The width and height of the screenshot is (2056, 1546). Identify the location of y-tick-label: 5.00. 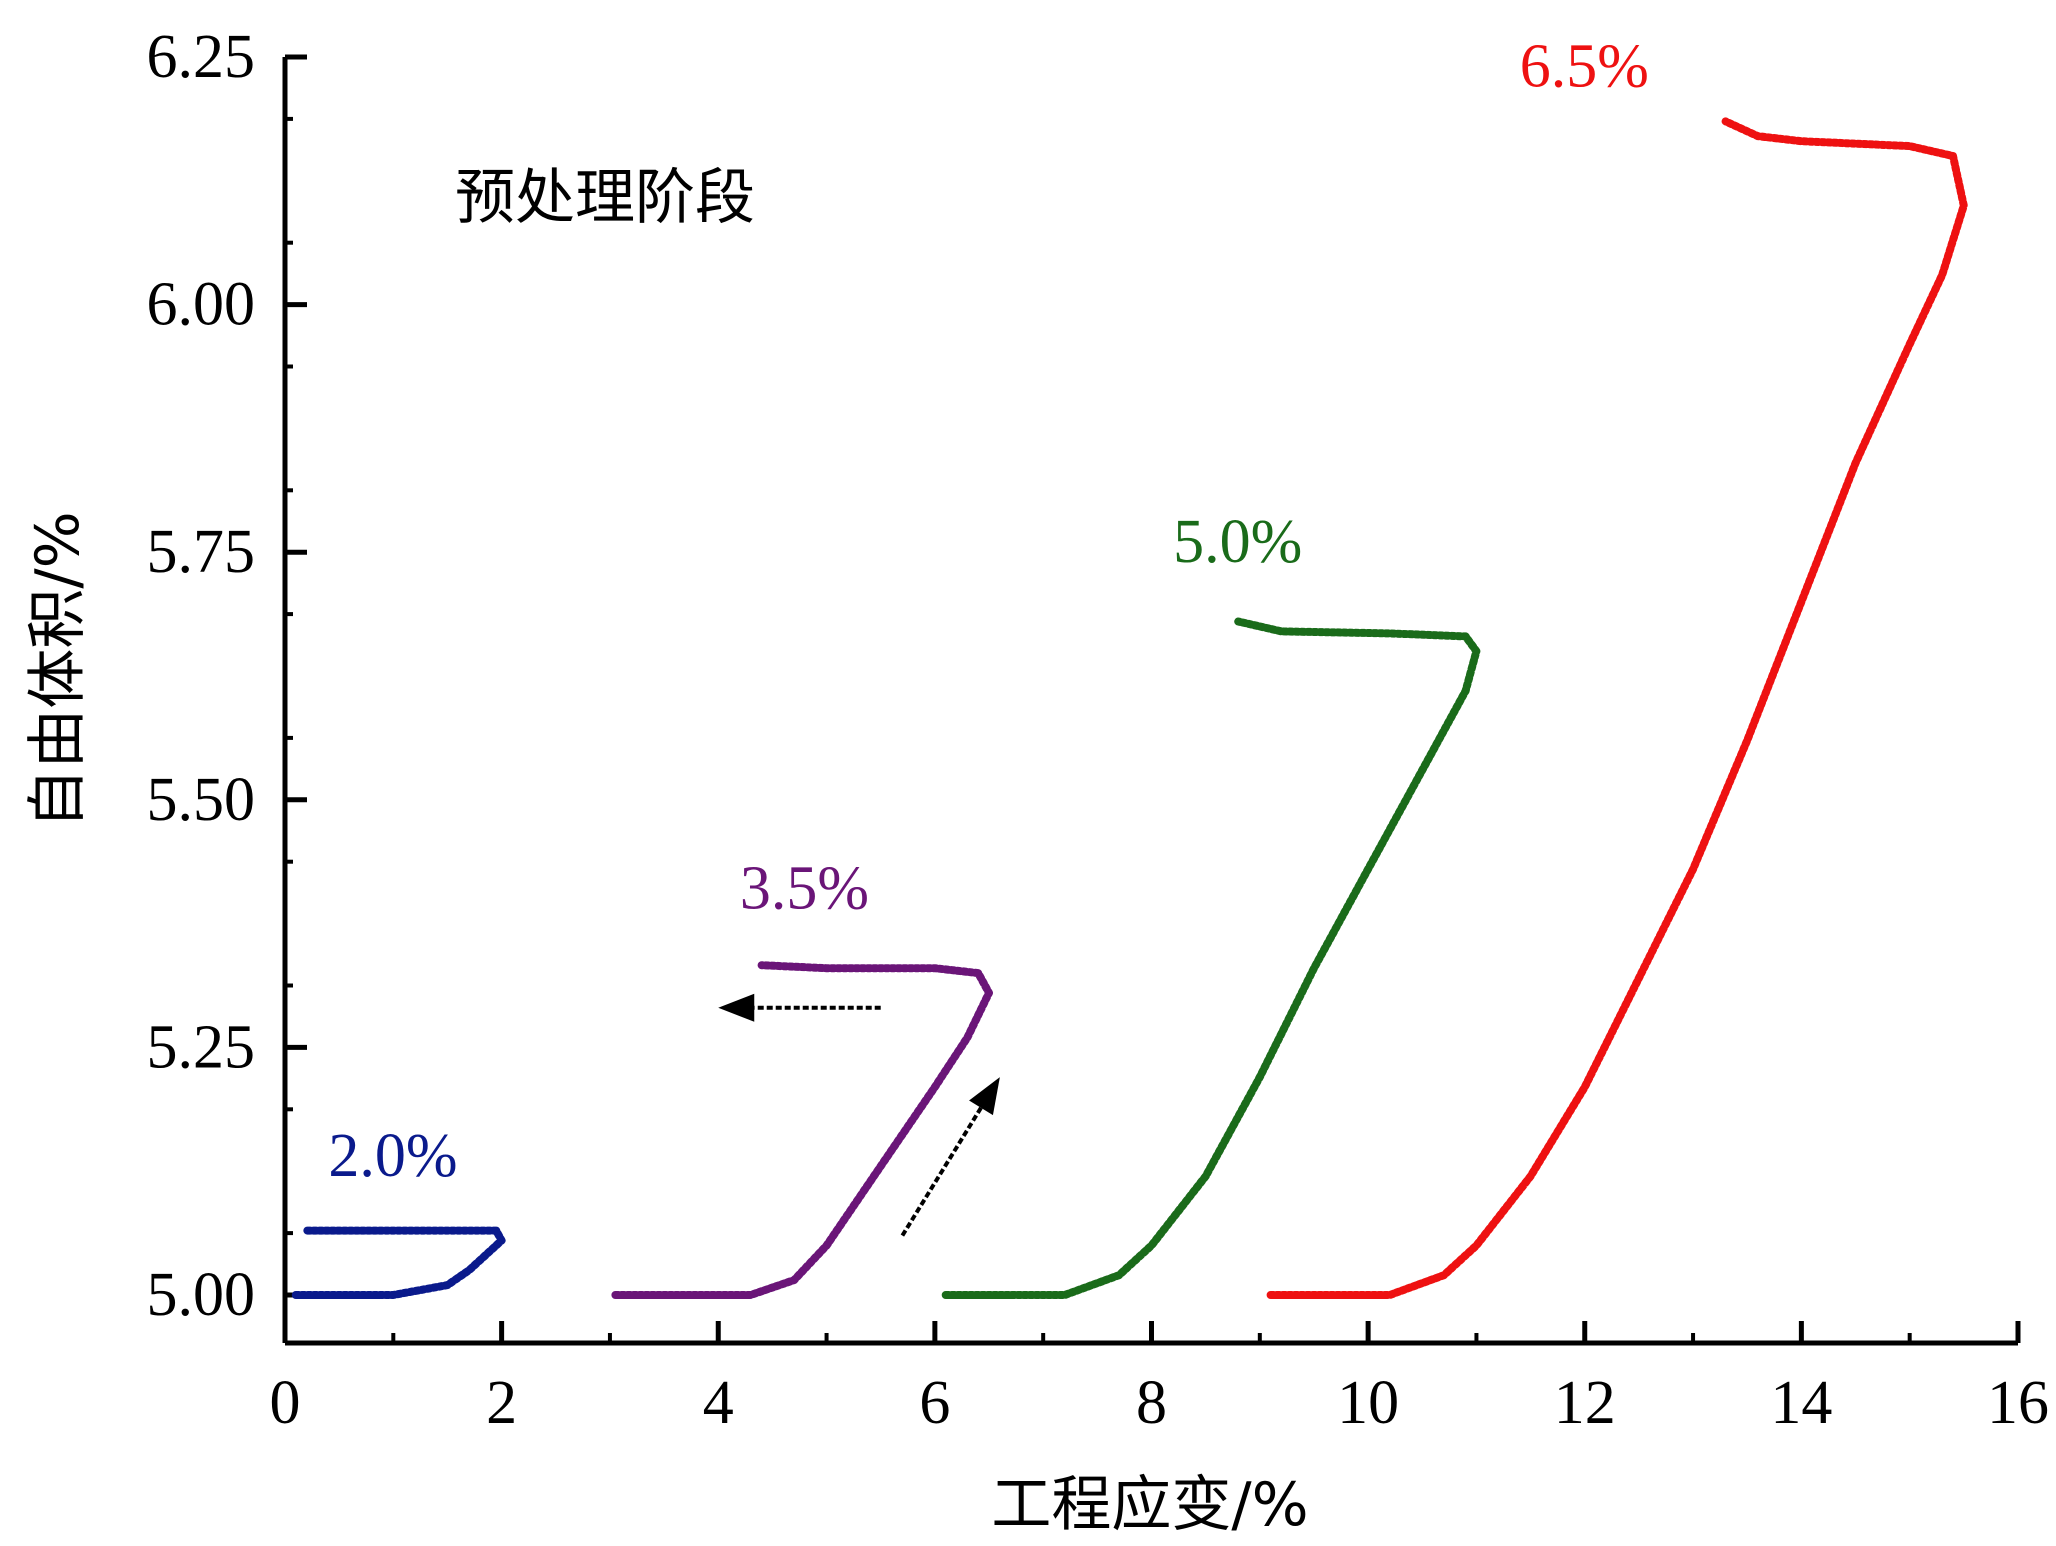
(201, 1295).